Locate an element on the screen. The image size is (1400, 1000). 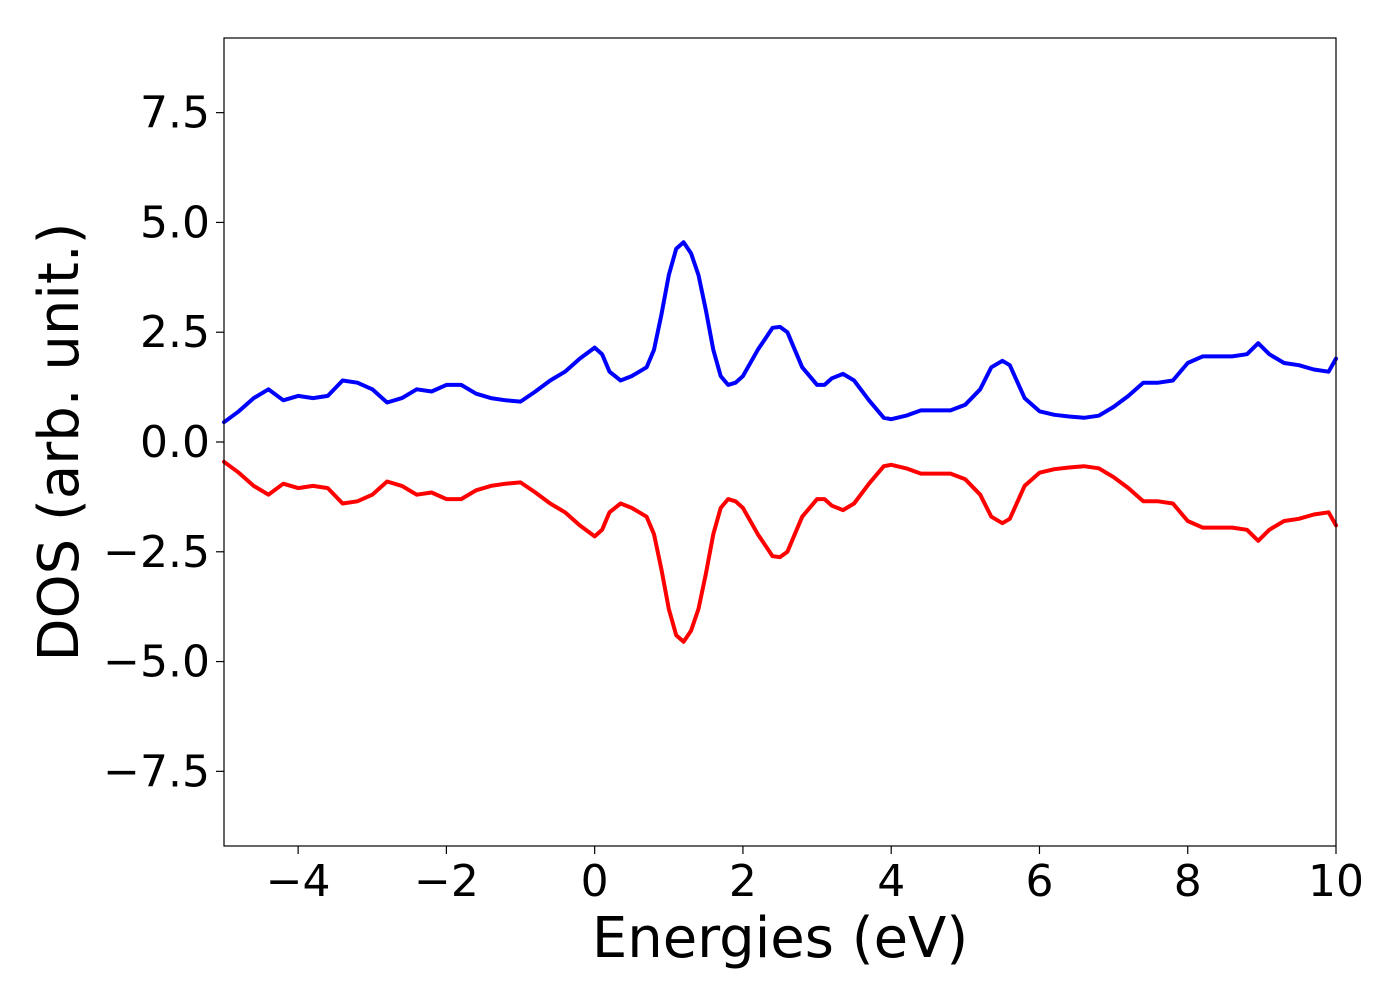
y-tick-label: 0.0 is located at coordinates (175, 442).